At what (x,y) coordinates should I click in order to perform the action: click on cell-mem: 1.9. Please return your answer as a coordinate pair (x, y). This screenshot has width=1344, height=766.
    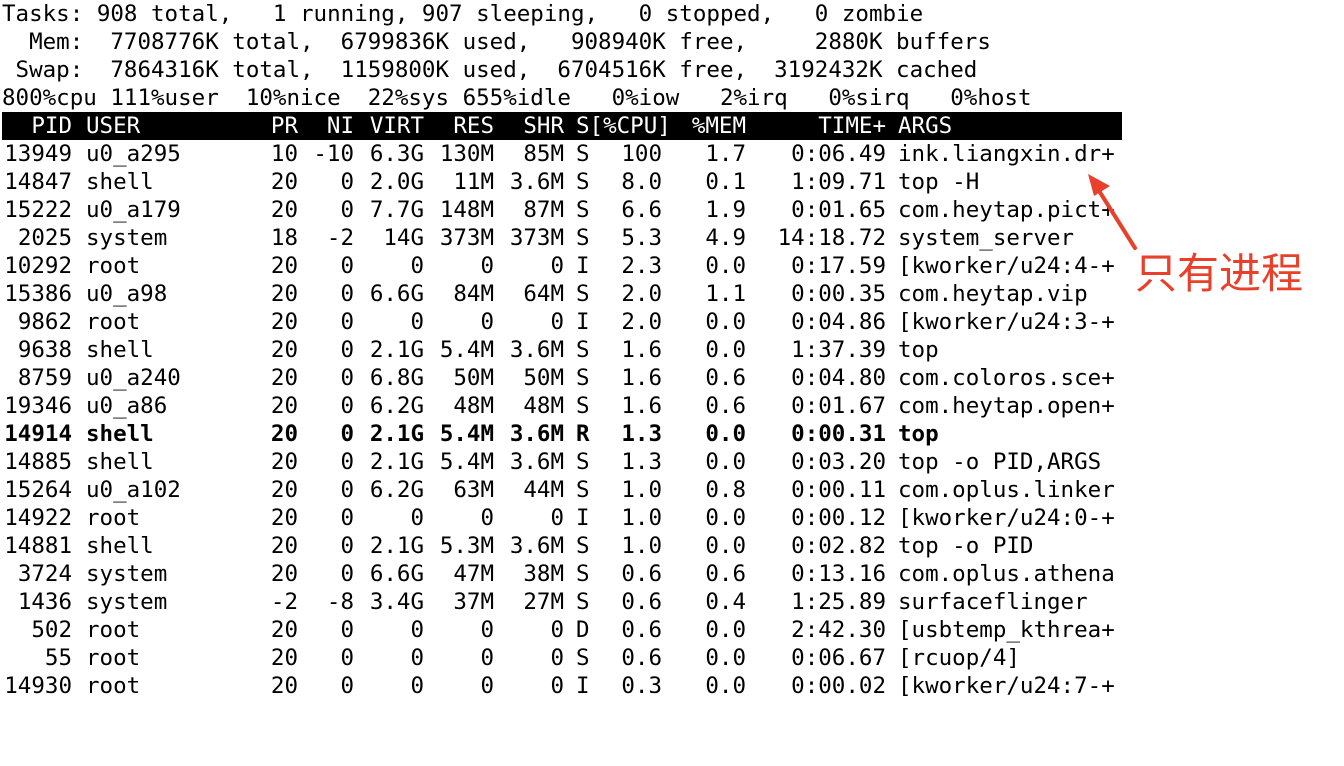
    Looking at the image, I should click on (725, 210).